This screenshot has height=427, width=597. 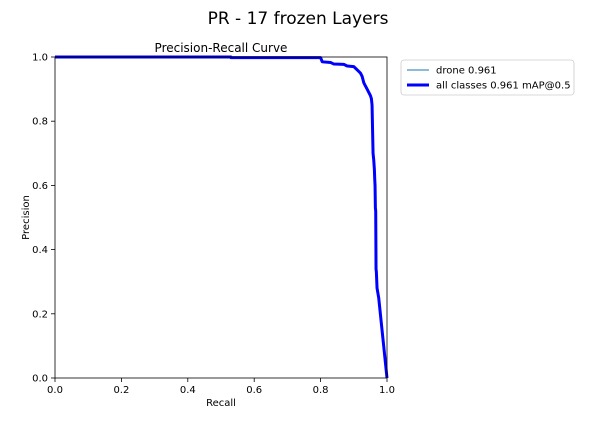 What do you see at coordinates (40, 122) in the screenshot?
I see `y-tick-label: 0.8` at bounding box center [40, 122].